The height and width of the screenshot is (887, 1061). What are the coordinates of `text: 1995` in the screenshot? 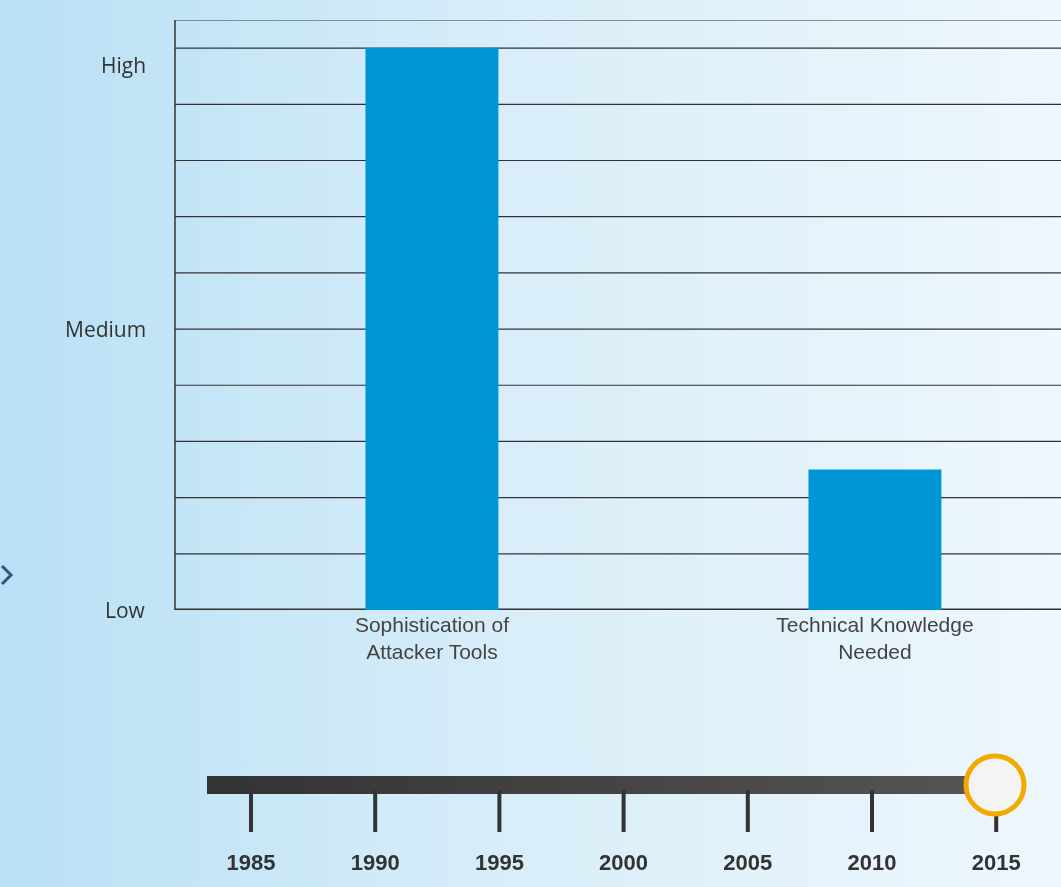 It's located at (499, 862).